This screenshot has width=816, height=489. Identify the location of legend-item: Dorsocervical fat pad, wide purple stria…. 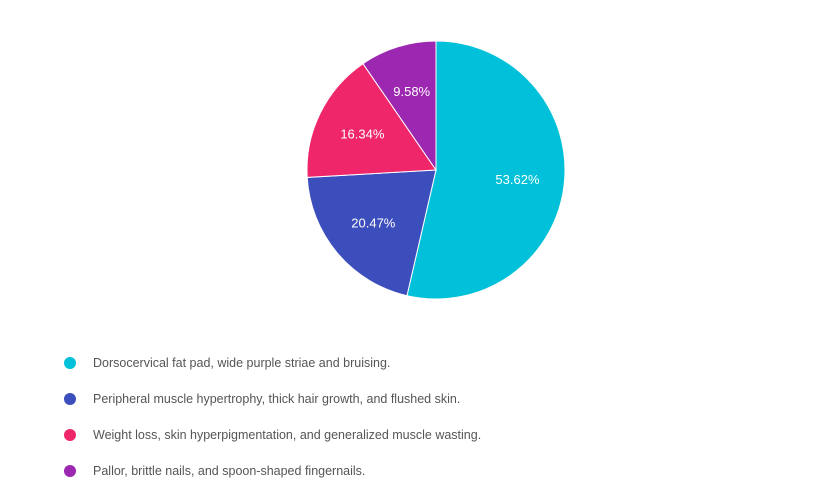
(272, 363).